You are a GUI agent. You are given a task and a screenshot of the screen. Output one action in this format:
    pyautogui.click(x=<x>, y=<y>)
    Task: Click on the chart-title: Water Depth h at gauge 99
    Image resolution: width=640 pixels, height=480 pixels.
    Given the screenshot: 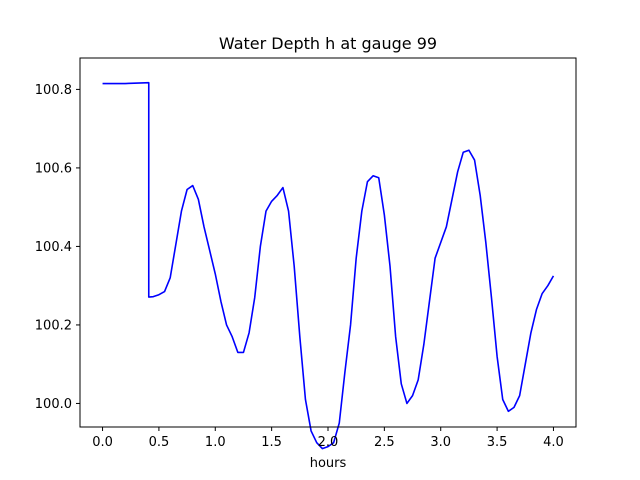 What is the action you would take?
    pyautogui.click(x=328, y=43)
    